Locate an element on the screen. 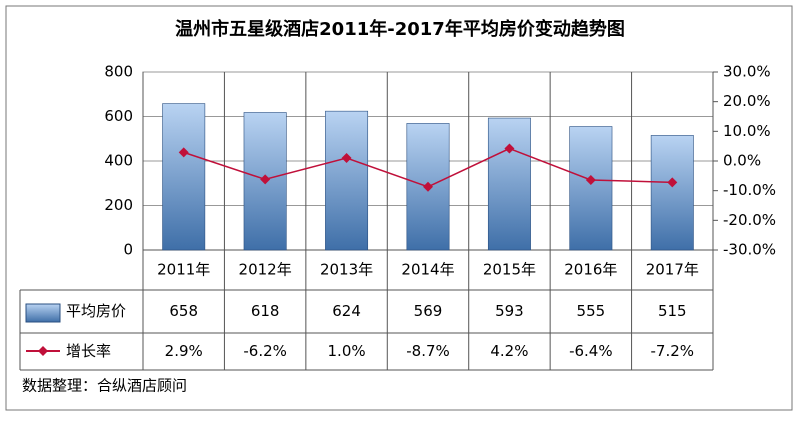 Image resolution: width=800 pixels, height=421 pixels. y2-tick-label: -30.0% is located at coordinates (749, 250).